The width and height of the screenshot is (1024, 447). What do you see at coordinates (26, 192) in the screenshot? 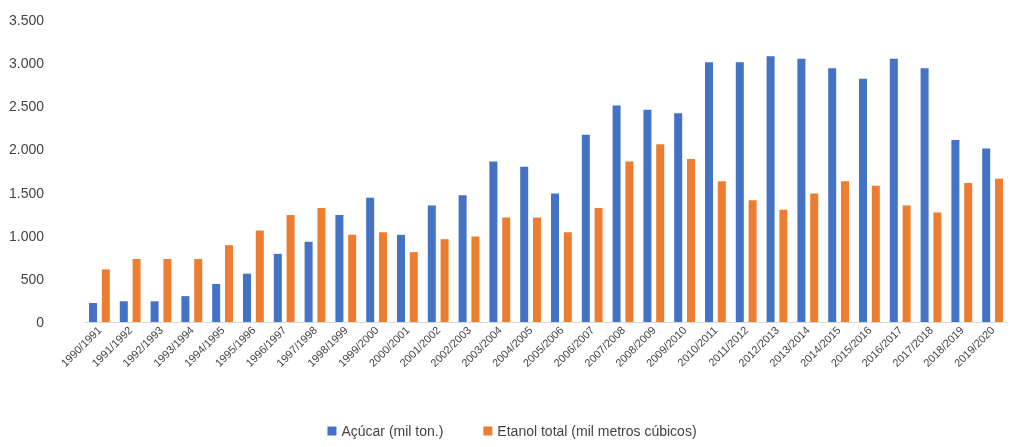
I see `y-tick-label: 1.500` at bounding box center [26, 192].